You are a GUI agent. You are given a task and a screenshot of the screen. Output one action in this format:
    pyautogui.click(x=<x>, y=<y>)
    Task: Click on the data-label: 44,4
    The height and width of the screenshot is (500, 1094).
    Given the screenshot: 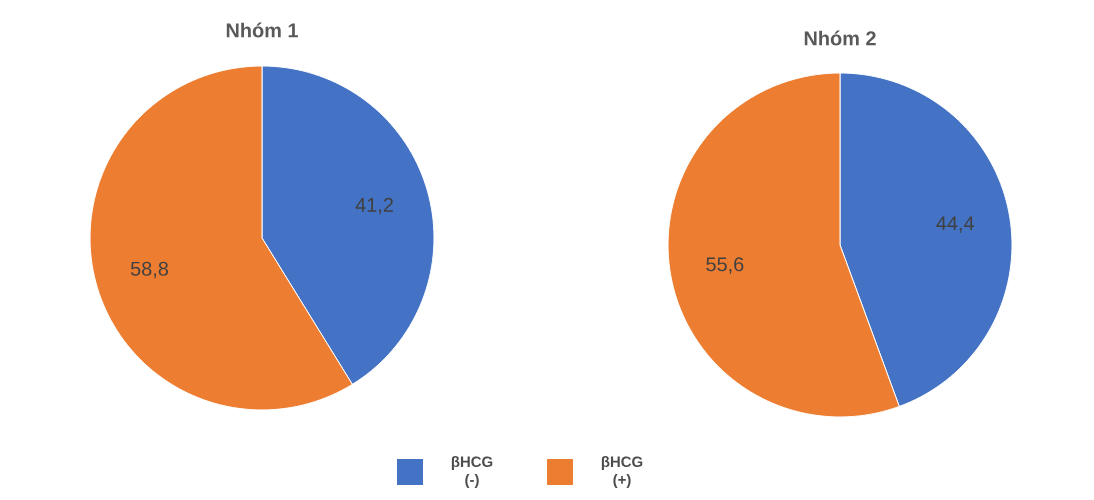 What is the action you would take?
    pyautogui.click(x=955, y=224)
    